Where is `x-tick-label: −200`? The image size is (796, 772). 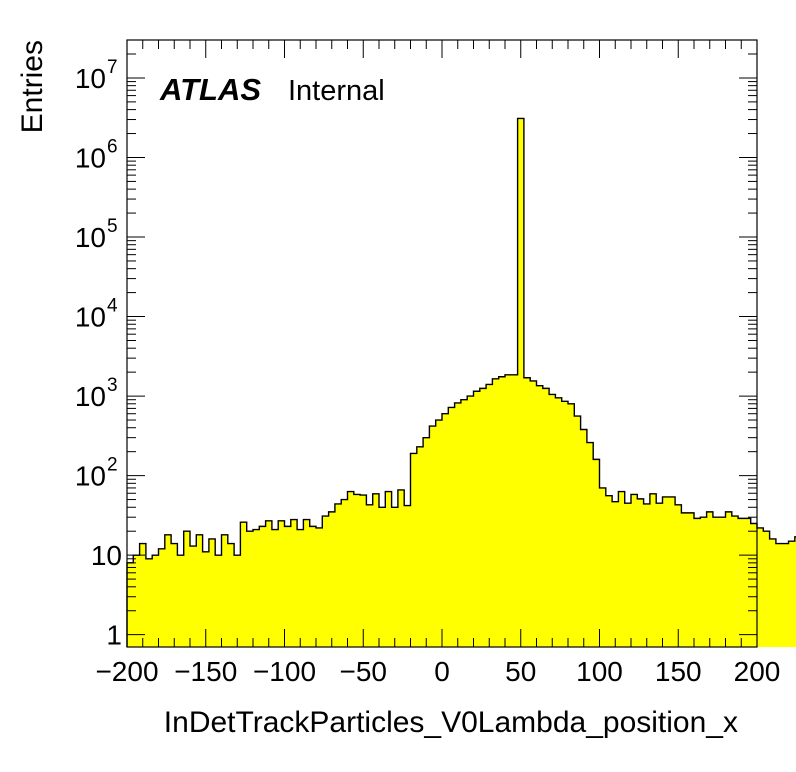
x-tick-label: −200 is located at coordinates (126, 671).